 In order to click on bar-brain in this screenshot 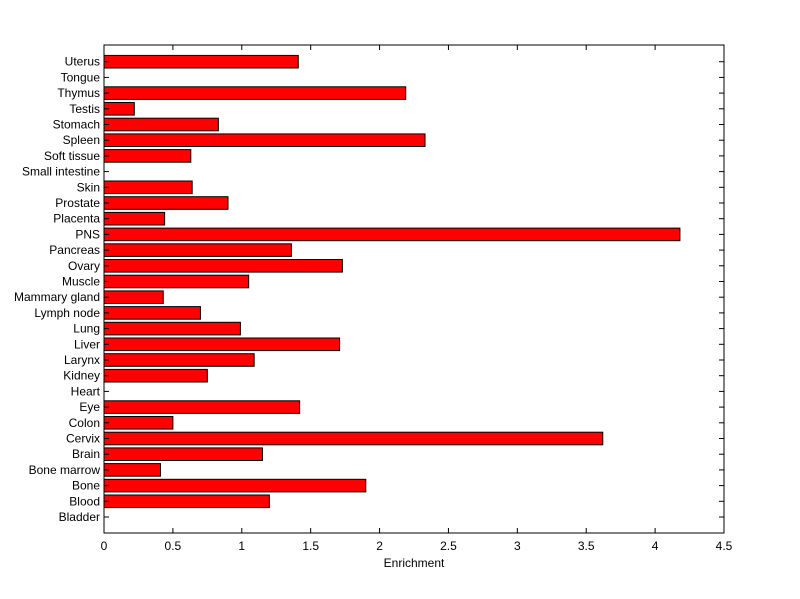, I will do `click(183, 454)`.